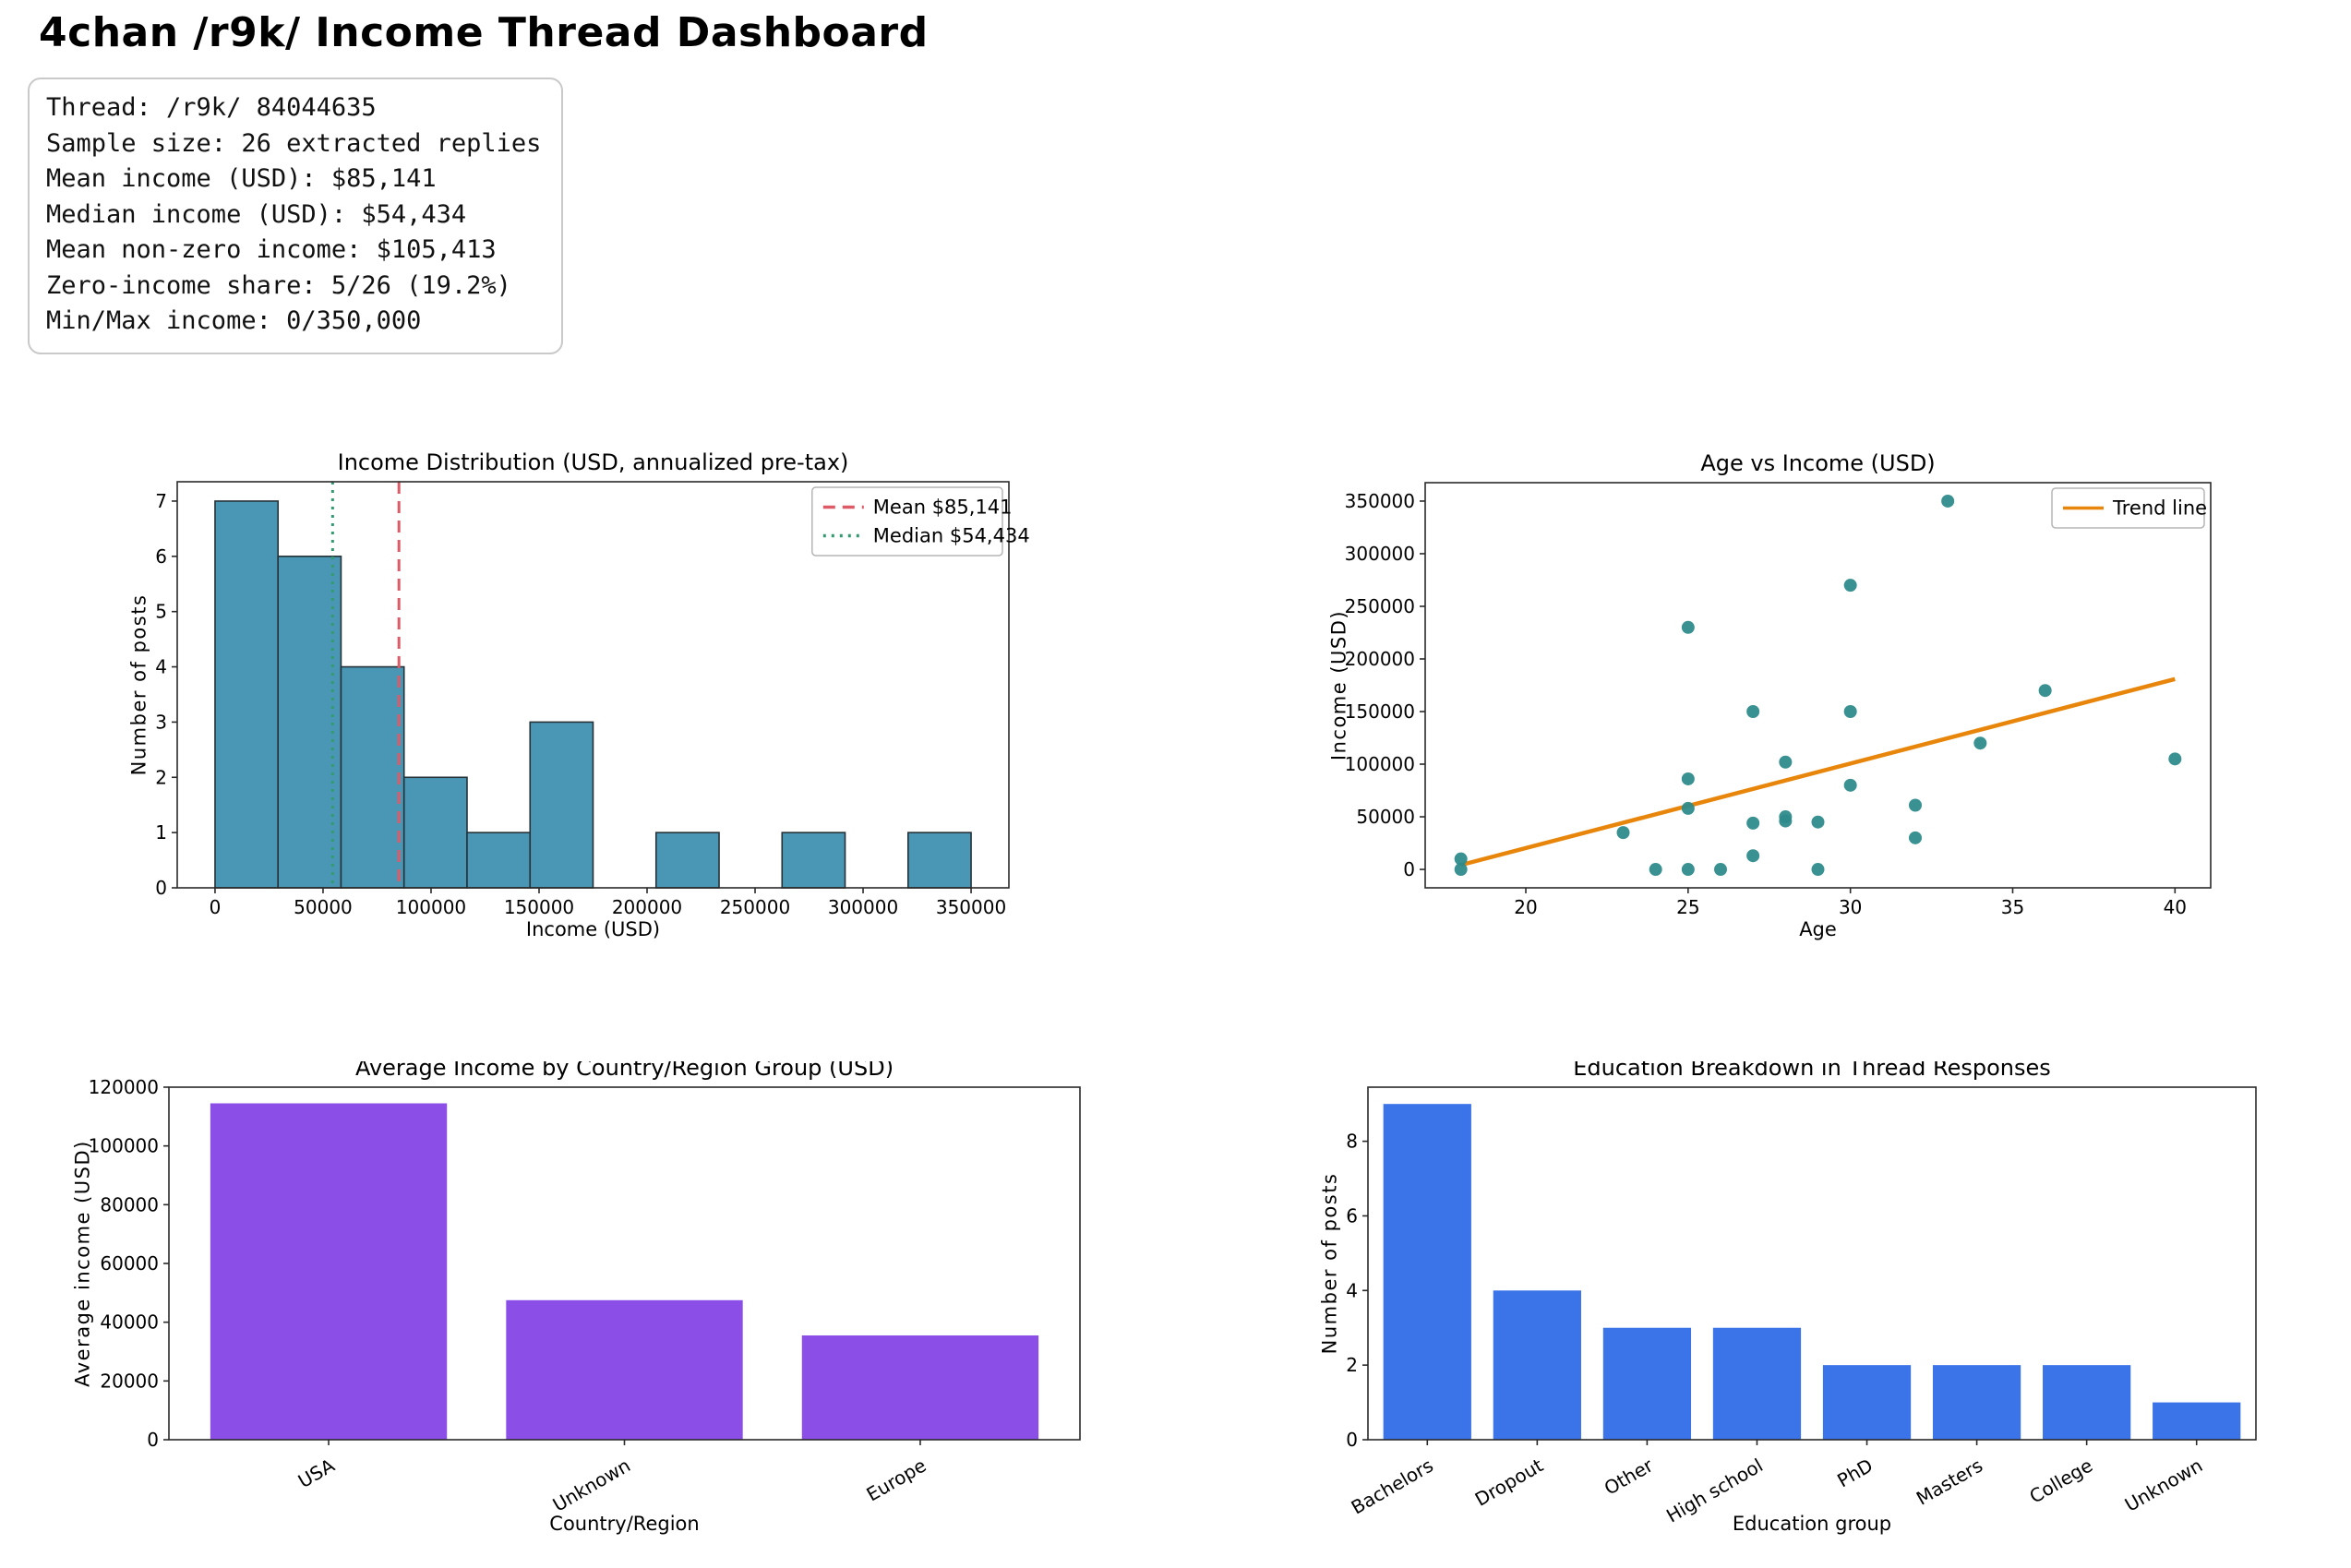 This screenshot has width=2351, height=1568. What do you see at coordinates (2159, 509) in the screenshot?
I see `legend-label: Trend line` at bounding box center [2159, 509].